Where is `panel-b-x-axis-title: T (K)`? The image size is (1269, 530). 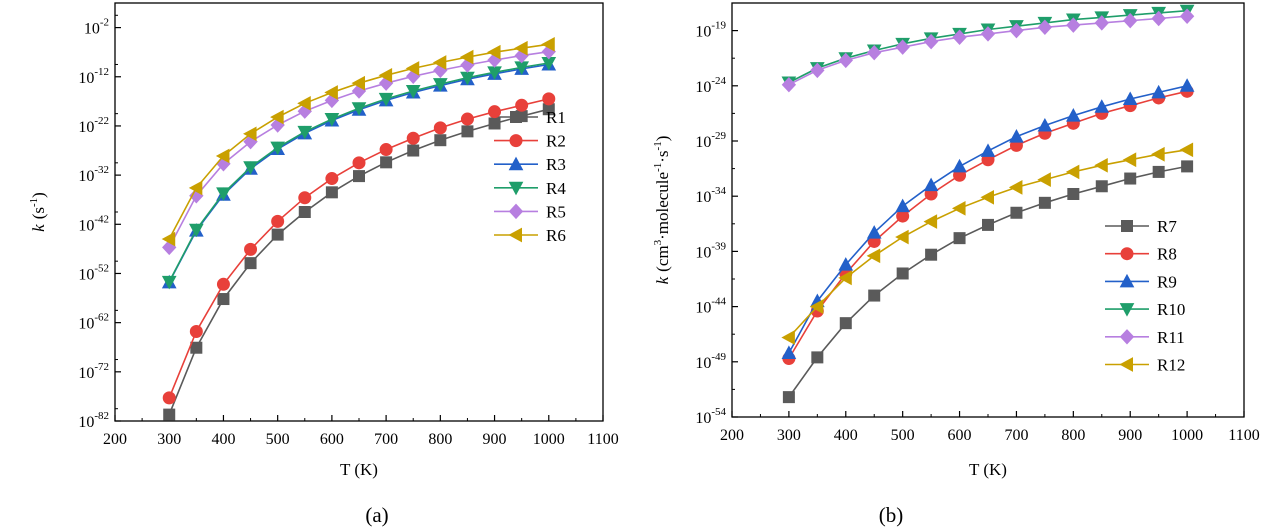 panel-b-x-axis-title: T (K) is located at coordinates (988, 469).